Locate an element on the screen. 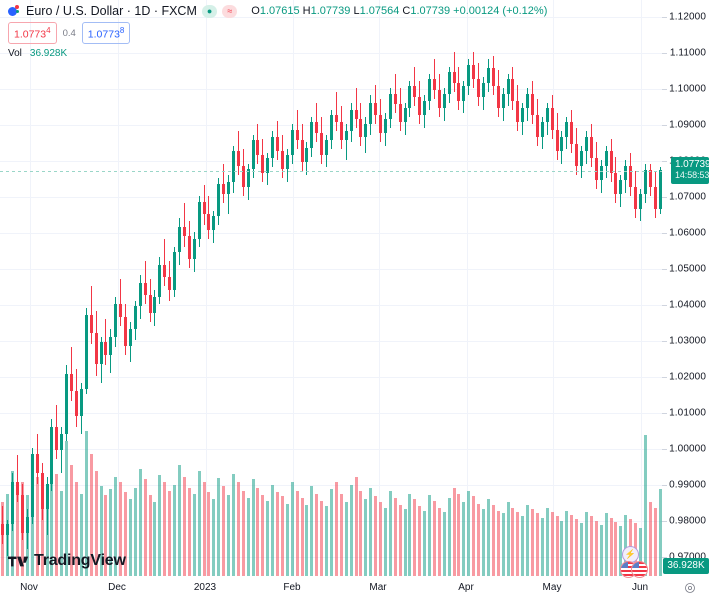  ask-sup: 8 is located at coordinates (122, 31).